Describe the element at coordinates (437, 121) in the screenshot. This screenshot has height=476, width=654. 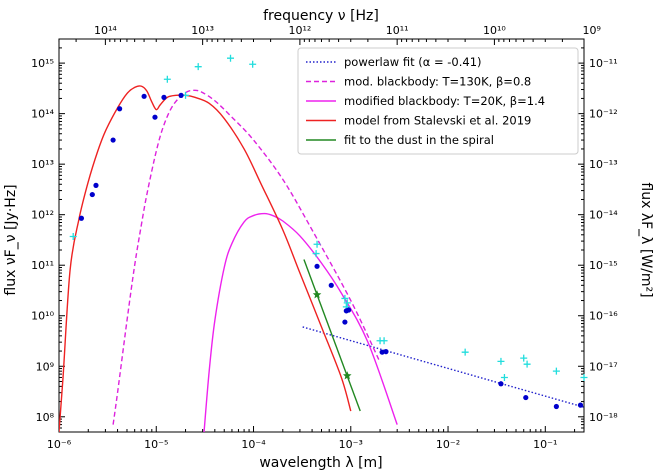
I see `legend-label: model from Stalevski et al. 2019` at that location.